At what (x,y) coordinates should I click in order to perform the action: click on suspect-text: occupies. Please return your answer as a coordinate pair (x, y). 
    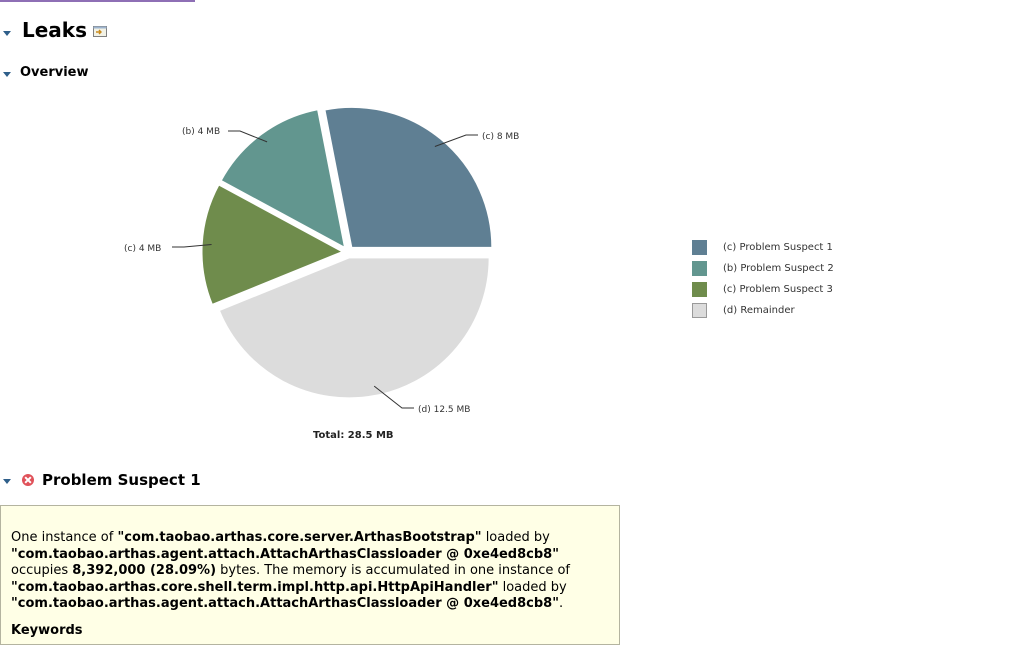
    Looking at the image, I should click on (42, 571).